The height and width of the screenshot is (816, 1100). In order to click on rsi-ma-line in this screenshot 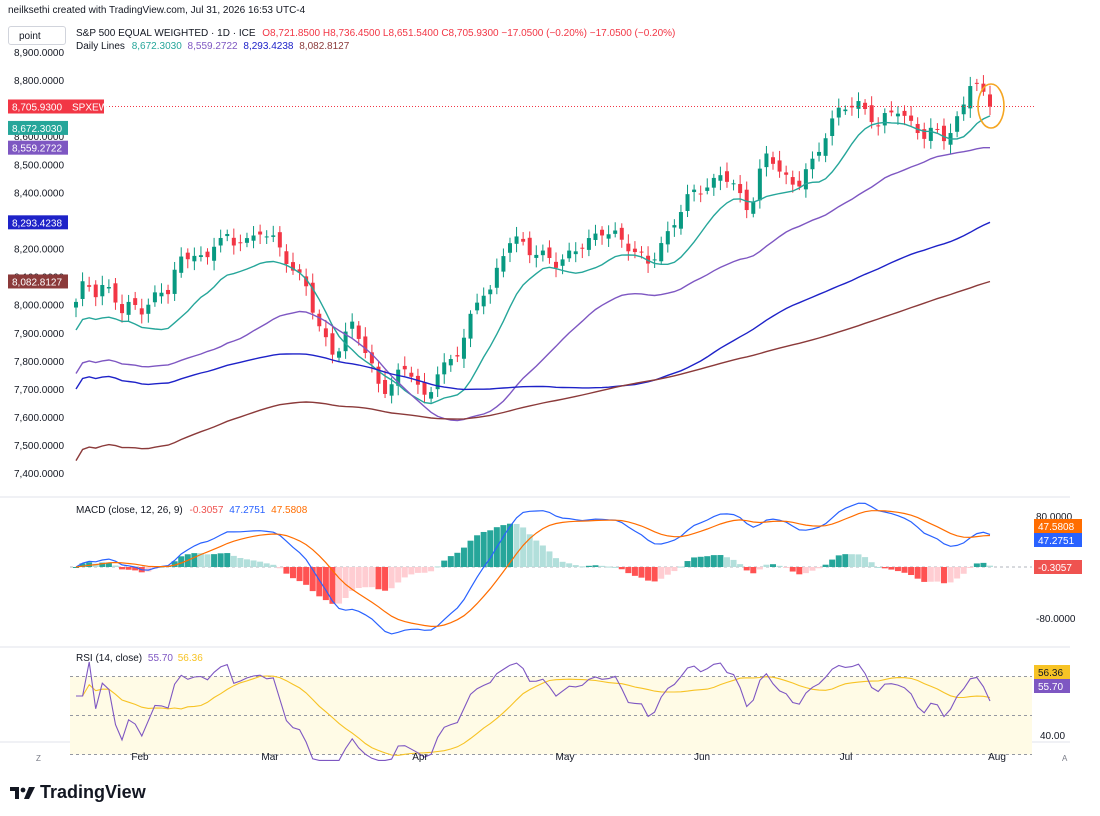, I will do `click(533, 715)`.